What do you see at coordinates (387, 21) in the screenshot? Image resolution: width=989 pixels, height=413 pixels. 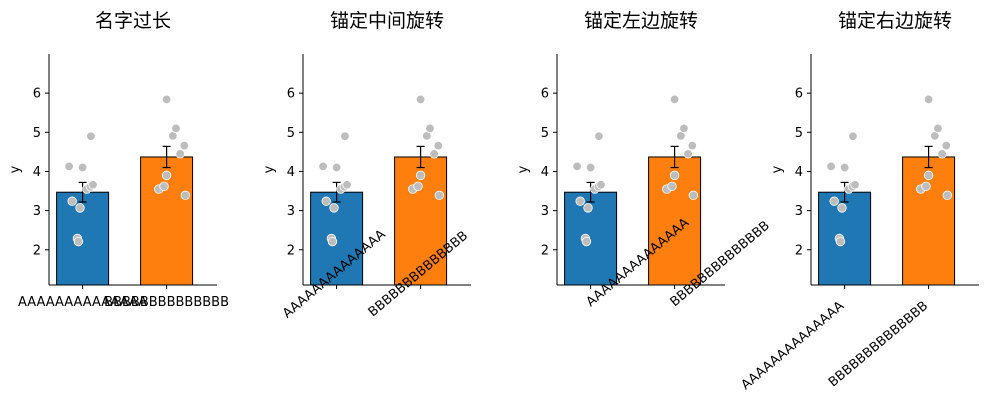 I see `chart-title: 锚定中间旋转` at bounding box center [387, 21].